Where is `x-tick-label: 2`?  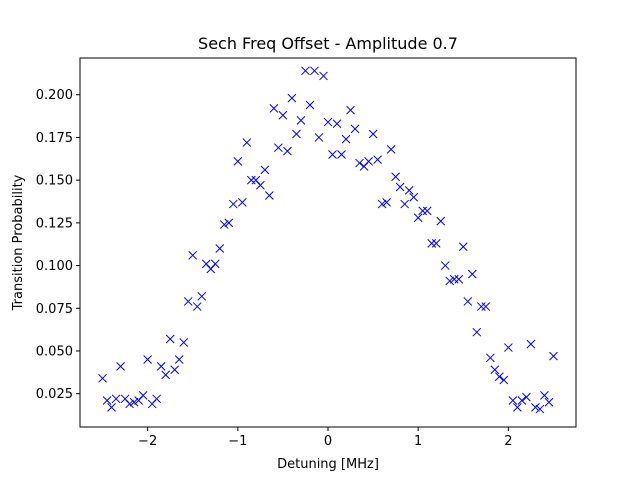 x-tick-label: 2 is located at coordinates (508, 441).